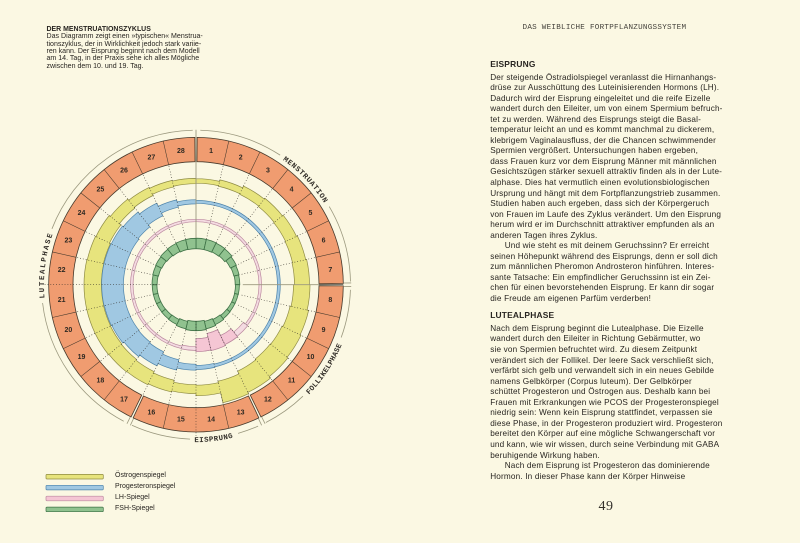 The image size is (800, 543). Describe the element at coordinates (324, 330) in the screenshot. I see `svg-text: 9` at that location.